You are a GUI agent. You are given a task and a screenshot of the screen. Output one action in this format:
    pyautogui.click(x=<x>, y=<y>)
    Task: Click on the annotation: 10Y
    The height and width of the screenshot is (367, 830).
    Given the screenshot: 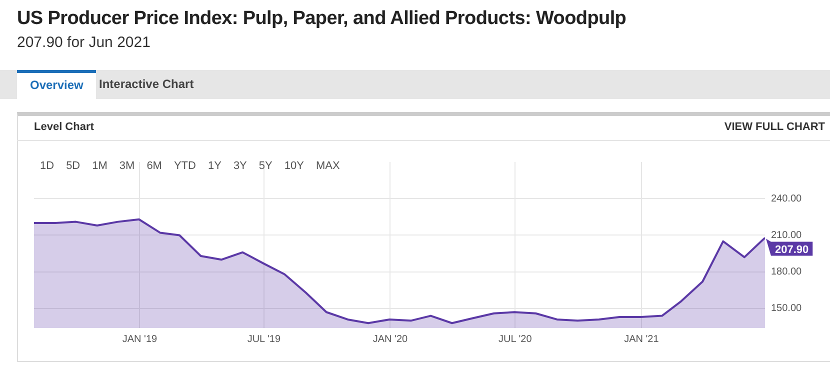 What is the action you would take?
    pyautogui.click(x=294, y=166)
    